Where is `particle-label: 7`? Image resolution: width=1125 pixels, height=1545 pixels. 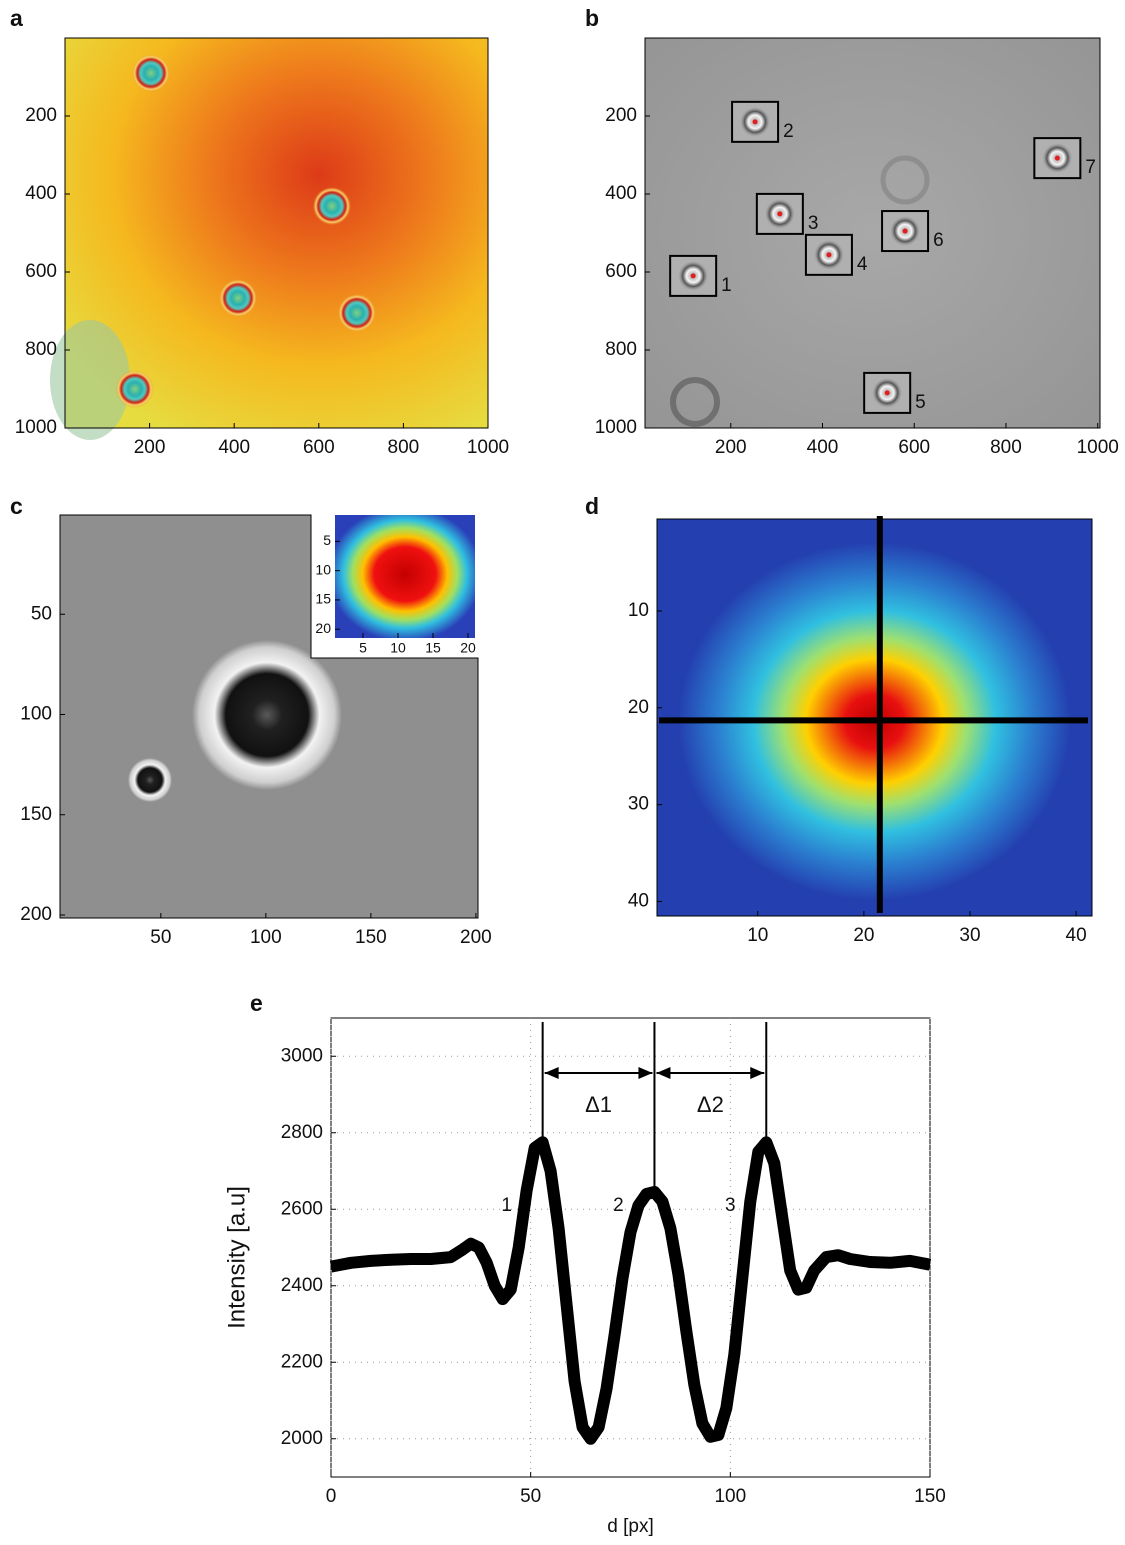
particle-label: 7 is located at coordinates (1090, 167).